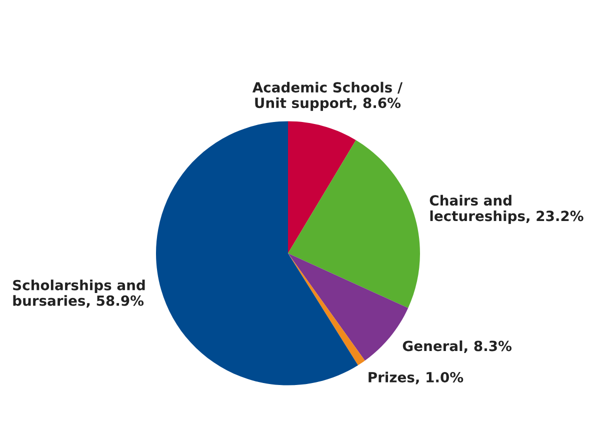 The width and height of the screenshot is (600, 445). What do you see at coordinates (327, 96) in the screenshot?
I see `slice-label: Academic Schools / Unit support, 8.6%` at bounding box center [327, 96].